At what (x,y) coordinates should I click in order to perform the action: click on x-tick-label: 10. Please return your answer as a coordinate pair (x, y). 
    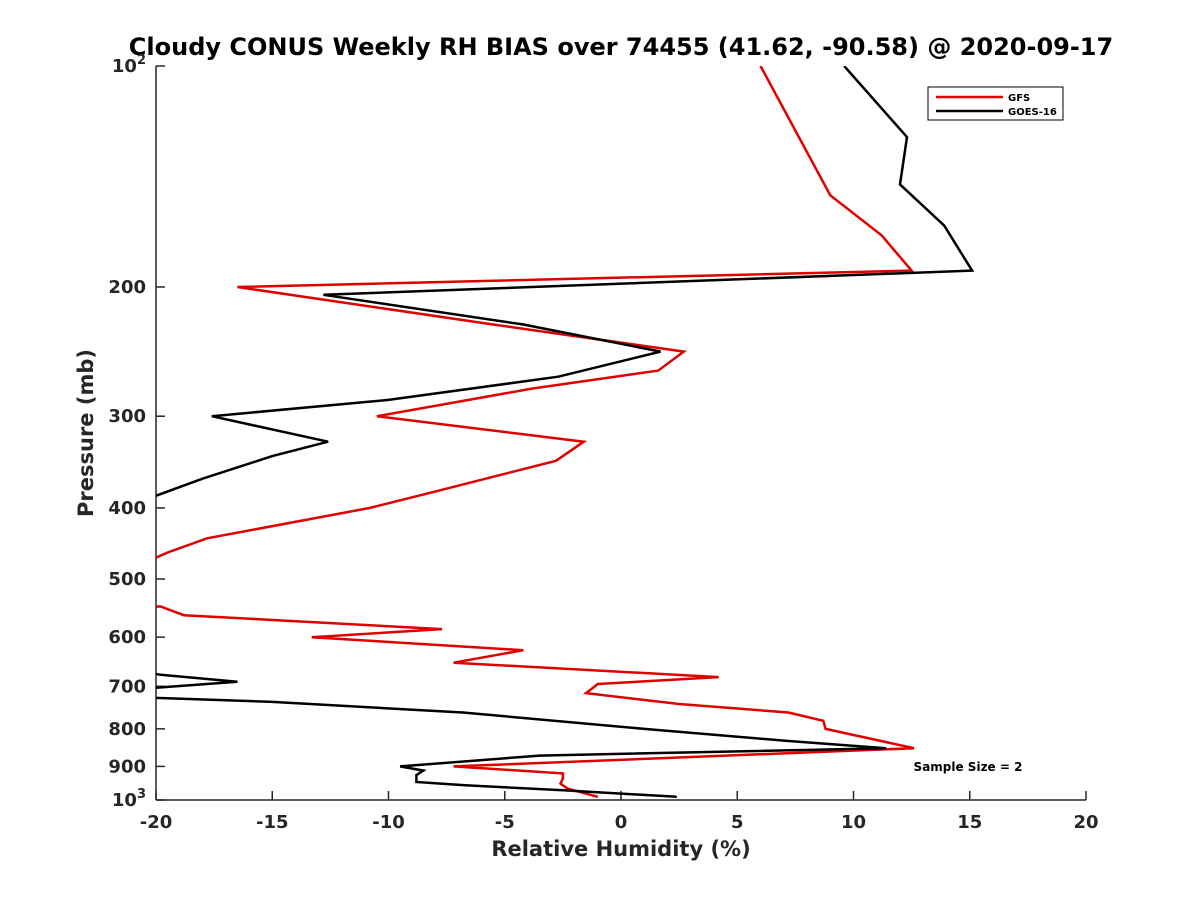
    Looking at the image, I should click on (853, 822).